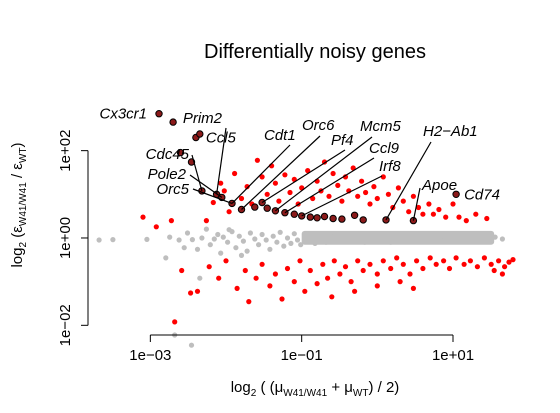 This screenshot has width=560, height=413. I want to click on gene-label: Pole2, so click(167, 174).